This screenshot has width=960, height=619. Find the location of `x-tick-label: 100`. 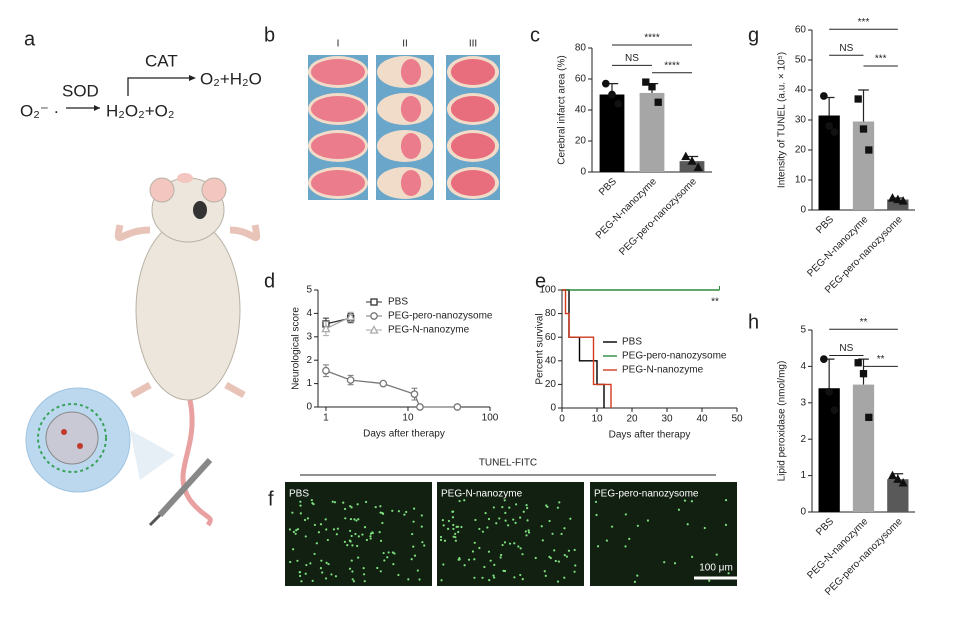

x-tick-label: 100 is located at coordinates (490, 418).